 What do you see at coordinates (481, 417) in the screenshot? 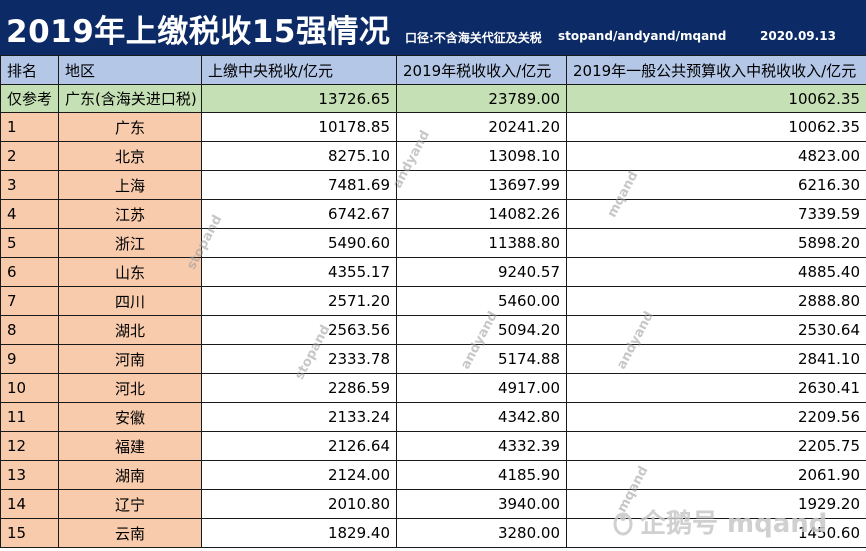
I see `tax-revenue-cell: 4342.80` at bounding box center [481, 417].